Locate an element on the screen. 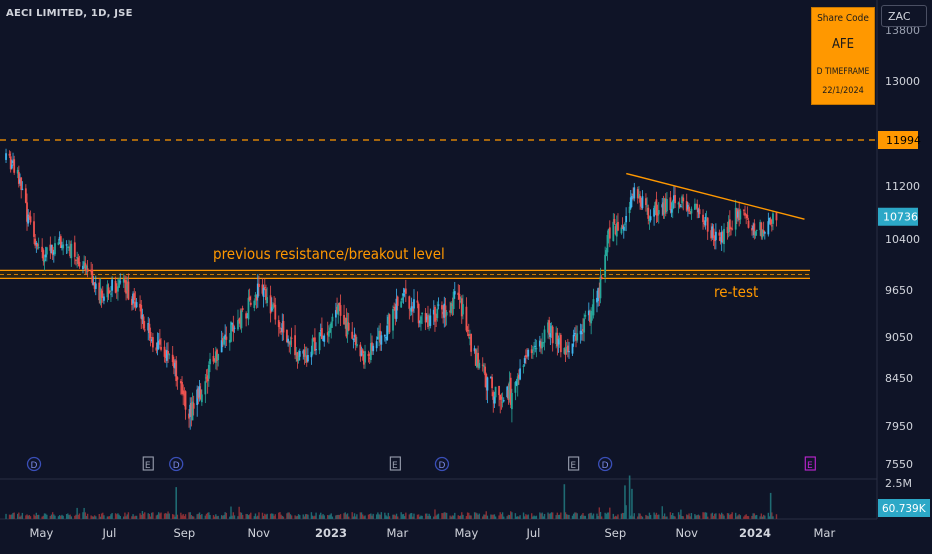 Image resolution: width=932 pixels, height=554 pixels. retest-annotation: re-test is located at coordinates (736, 292).